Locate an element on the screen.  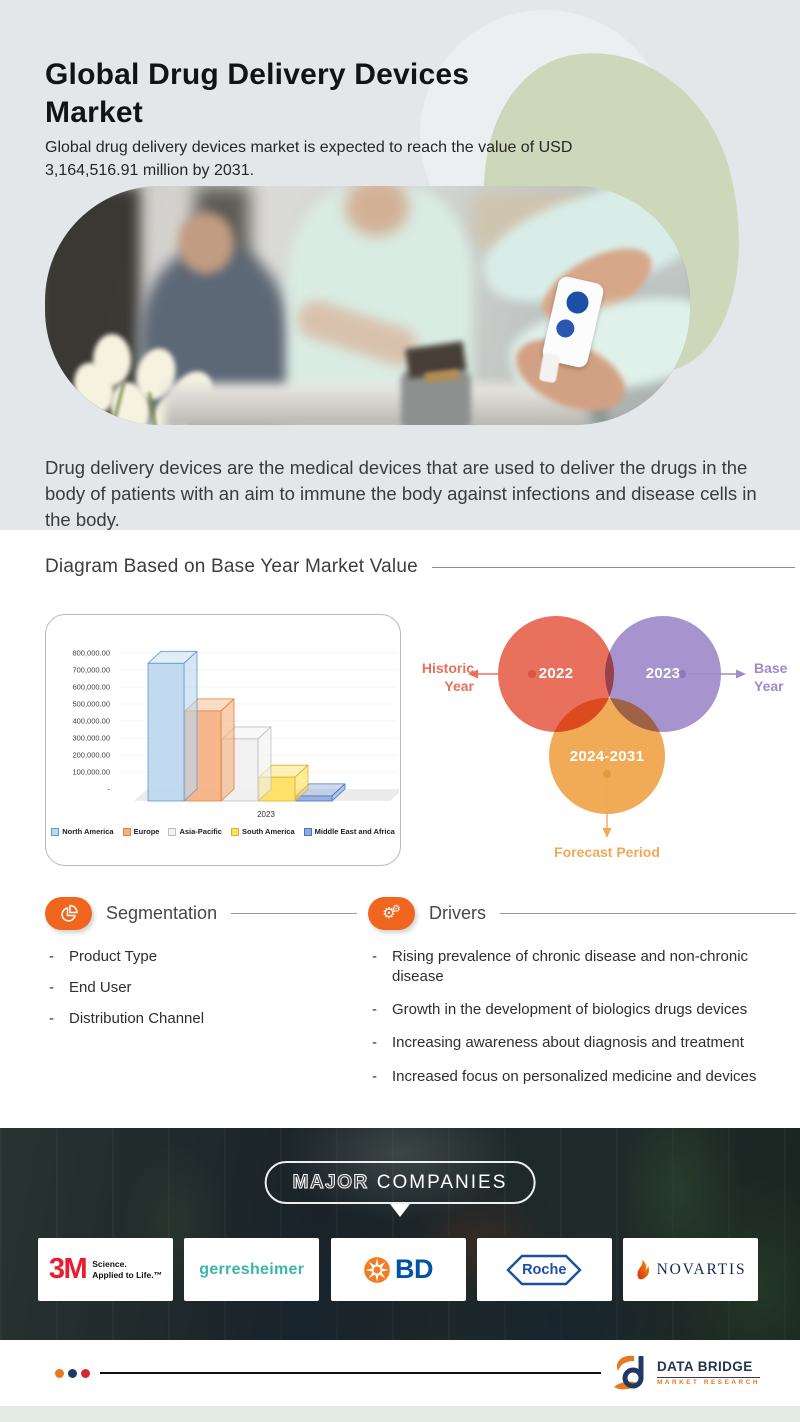
novartis-flame-icon is located at coordinates (643, 1269).